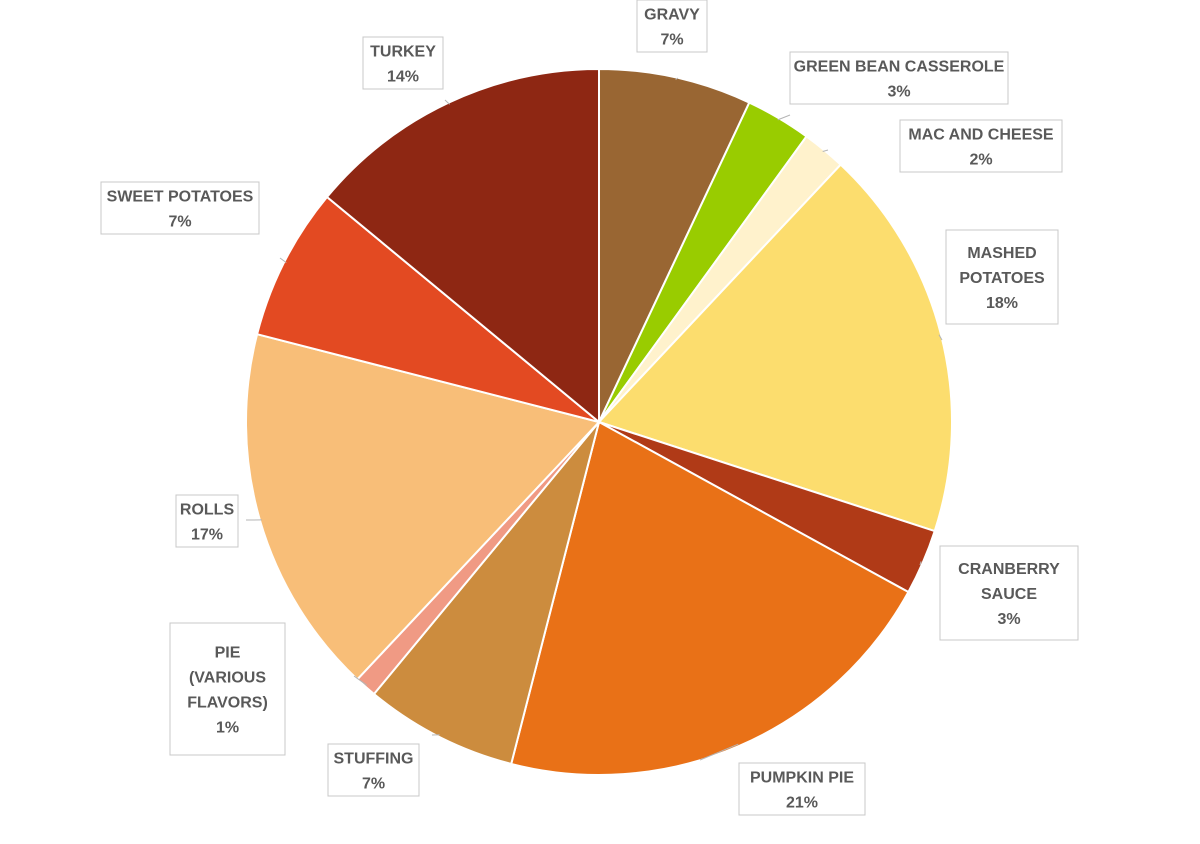 The height and width of the screenshot is (844, 1200). I want to click on slice-mashed-potatoes, so click(775, 348).